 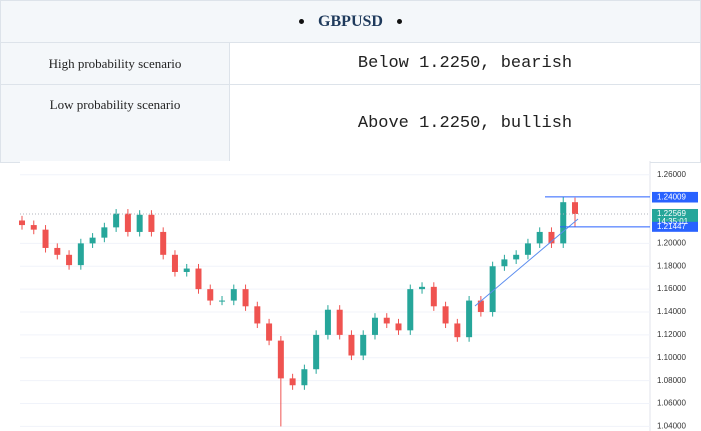 What do you see at coordinates (671, 265) in the screenshot?
I see `y-tick-label: 1.18000` at bounding box center [671, 265].